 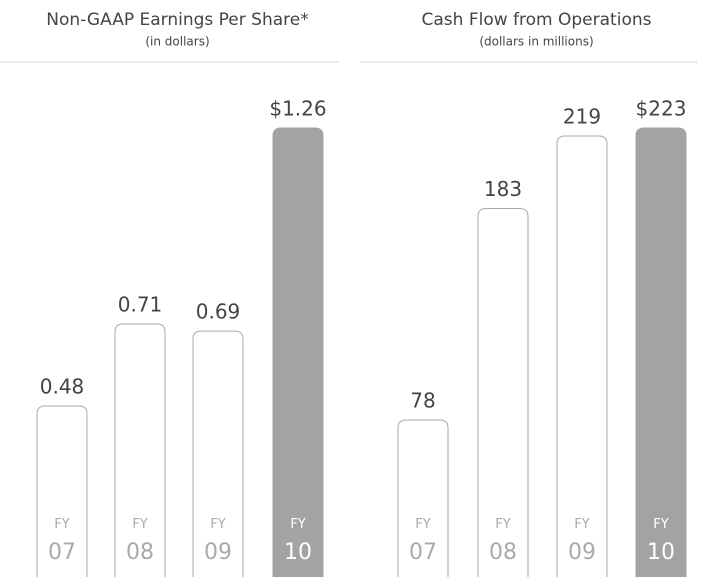 I want to click on chart-subtitle: (in dollars), so click(x=177, y=42).